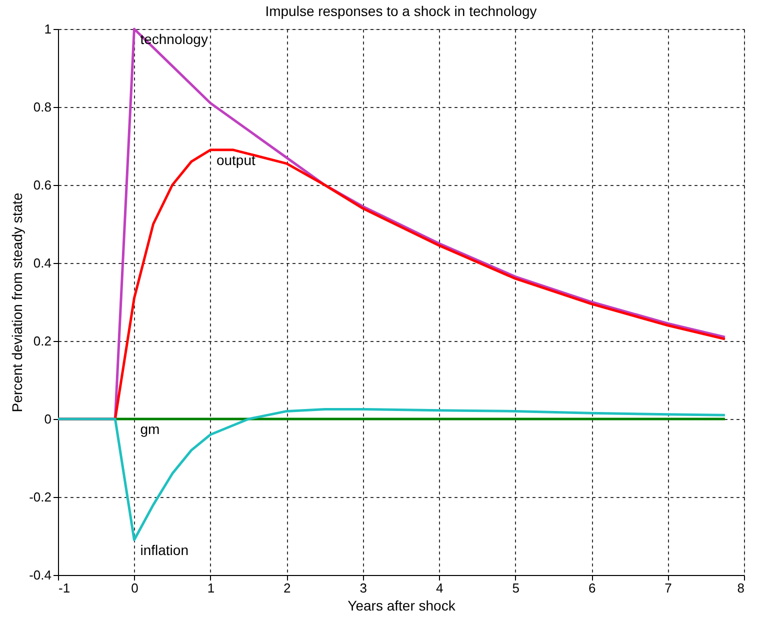 The width and height of the screenshot is (765, 623). I want to click on x-tick-label: 2, so click(287, 588).